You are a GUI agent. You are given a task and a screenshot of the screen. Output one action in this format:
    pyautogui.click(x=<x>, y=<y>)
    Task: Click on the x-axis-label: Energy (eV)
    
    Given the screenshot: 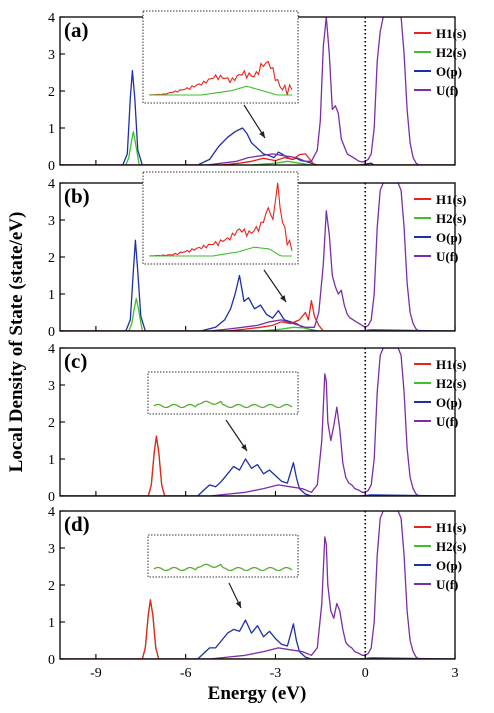 What is the action you would take?
    pyautogui.click(x=247, y=694)
    